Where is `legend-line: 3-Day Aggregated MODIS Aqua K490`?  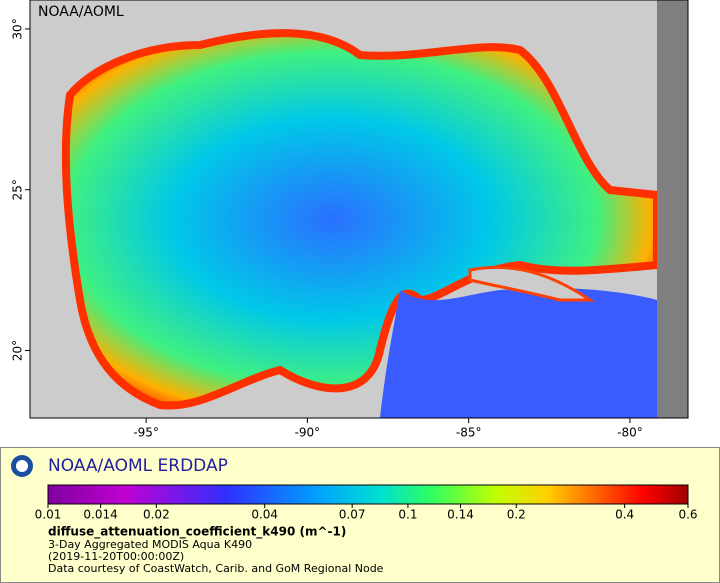 legend-line: 3-Day Aggregated MODIS Aqua K490 is located at coordinates (150, 544).